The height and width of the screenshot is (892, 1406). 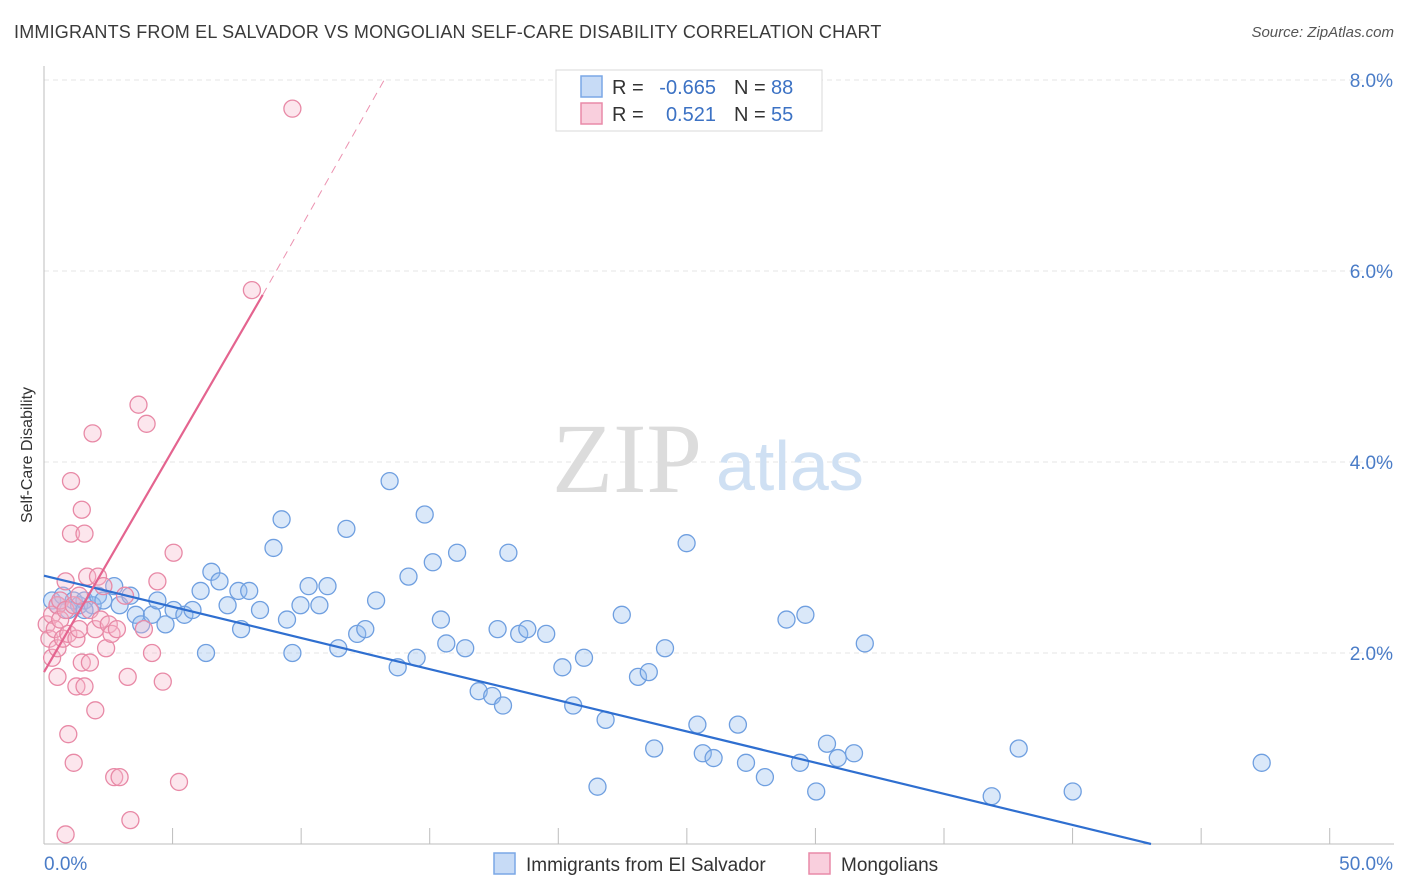 I want to click on series-legend: Immigrants from El Salvador Mongolians, so click(x=715, y=864).